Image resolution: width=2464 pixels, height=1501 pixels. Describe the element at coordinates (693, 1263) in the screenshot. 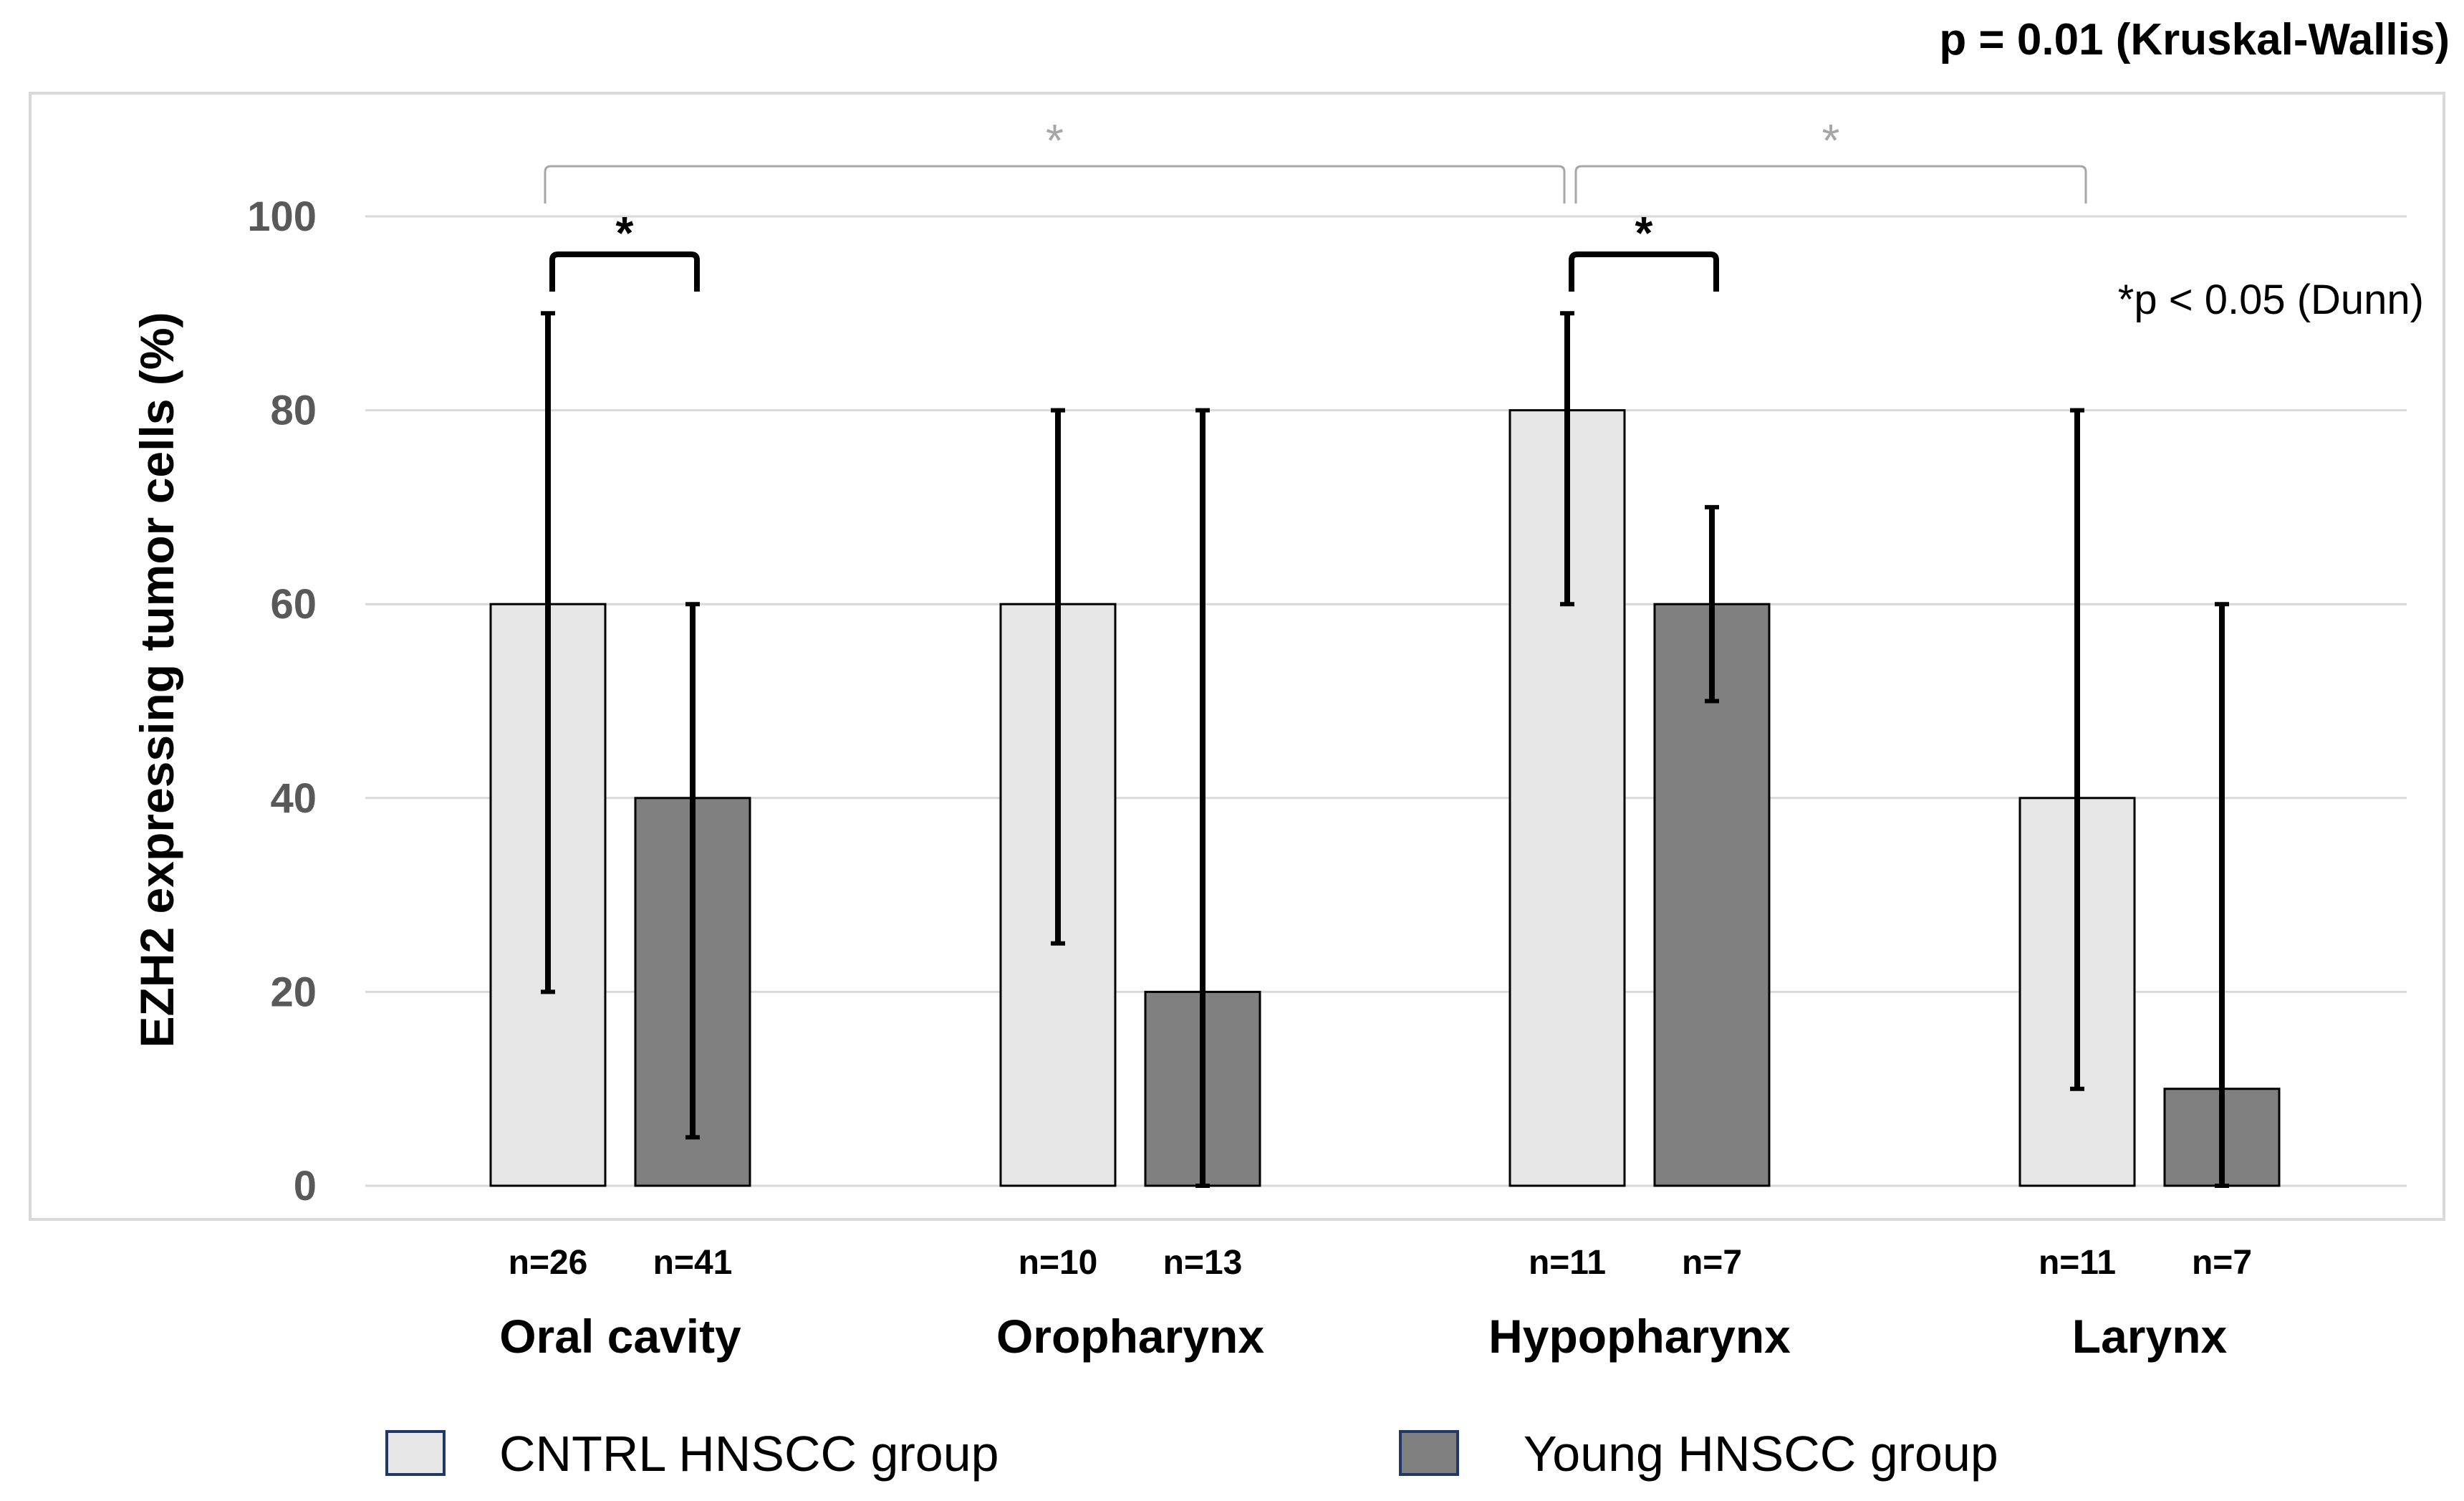

I see `n-label: n=41` at that location.